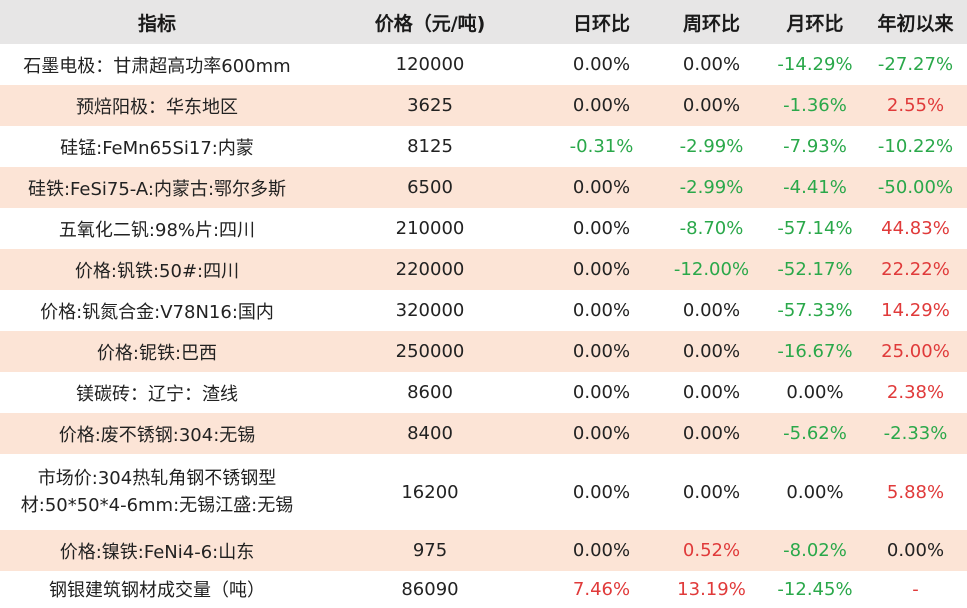 This screenshot has height=608, width=967. I want to click on indicator-name: 价格:镍铁:FeNi4-6:山东, so click(157, 550).